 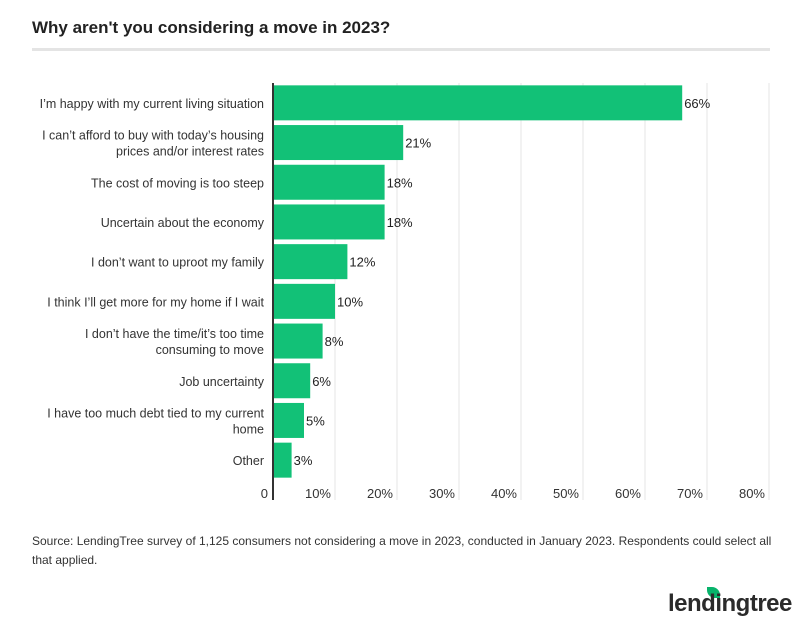 What do you see at coordinates (362, 262) in the screenshot?
I see `data-label: 12%` at bounding box center [362, 262].